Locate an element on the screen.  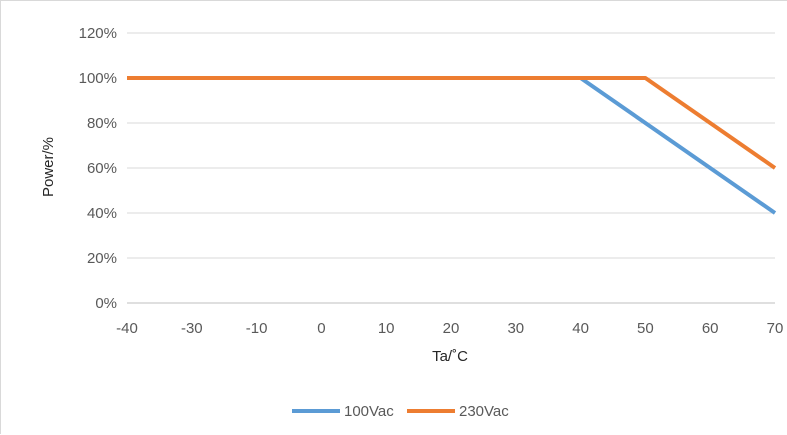
y-tick-label: 20% is located at coordinates (102, 258).